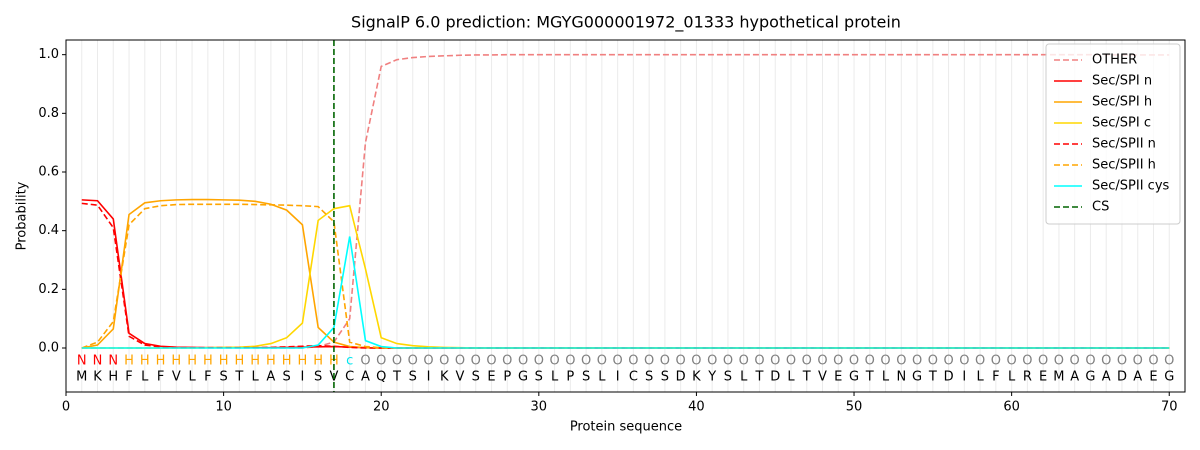 The height and width of the screenshot is (450, 1200). I want to click on legend-label: Sec/SPI n, so click(1122, 81).